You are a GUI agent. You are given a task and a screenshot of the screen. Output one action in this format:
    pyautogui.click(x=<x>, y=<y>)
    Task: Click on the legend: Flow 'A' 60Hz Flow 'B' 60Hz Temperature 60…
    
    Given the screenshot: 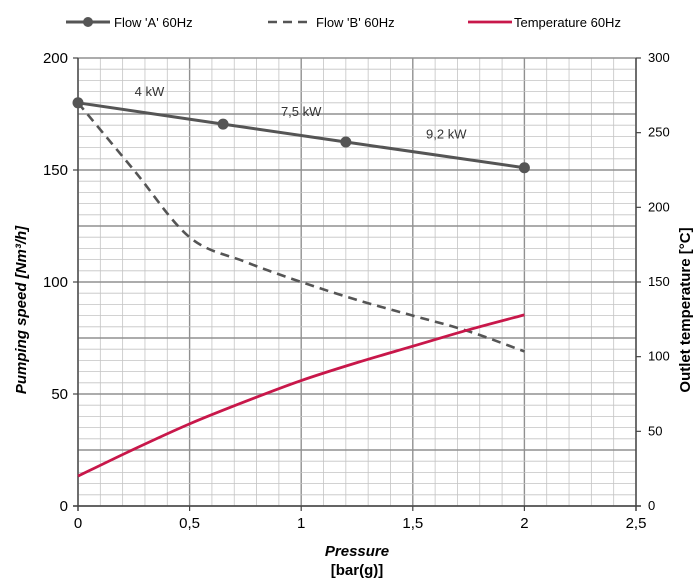 What is the action you would take?
    pyautogui.click(x=343, y=22)
    